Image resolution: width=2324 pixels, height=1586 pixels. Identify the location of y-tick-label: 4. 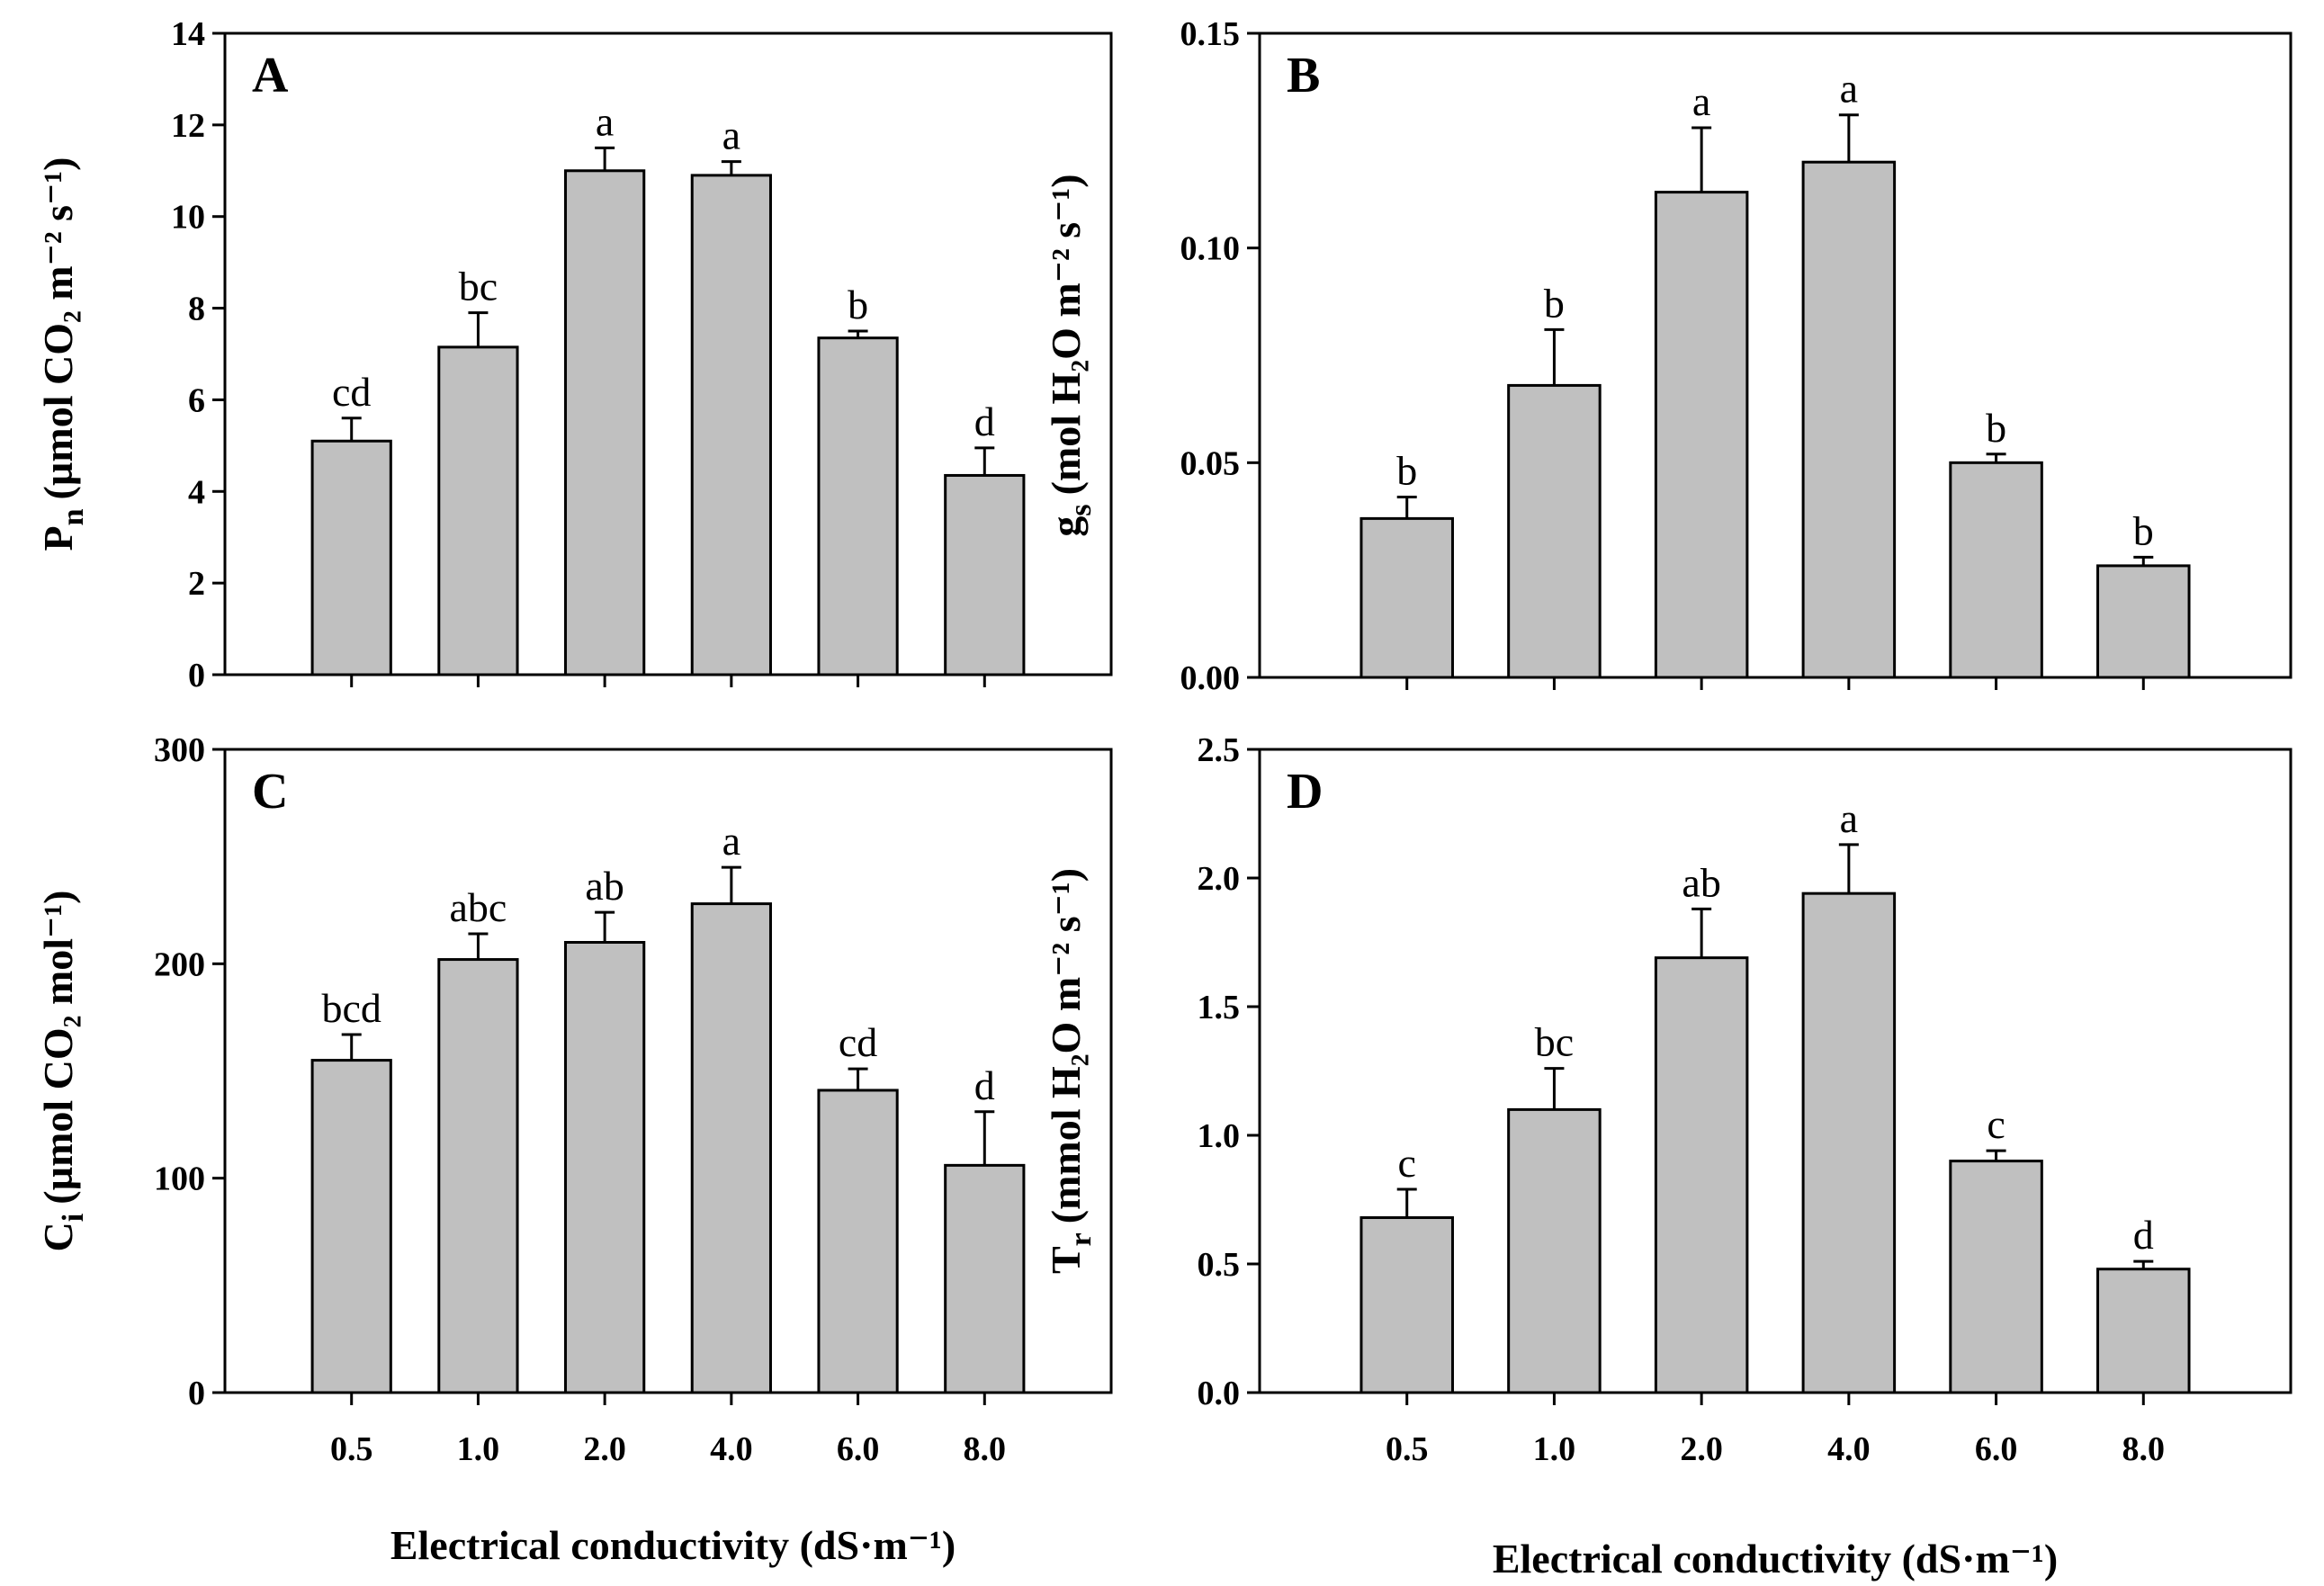
(196, 492).